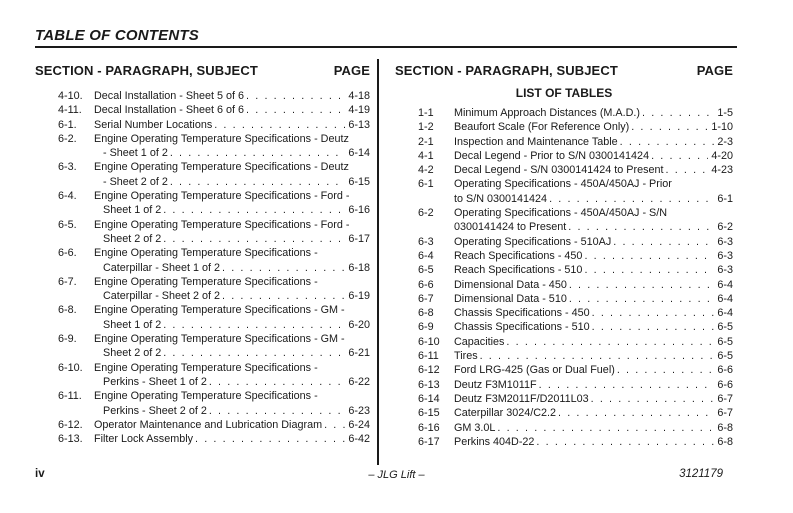 The width and height of the screenshot is (793, 513). I want to click on entry-number: 6-17, so click(429, 441).